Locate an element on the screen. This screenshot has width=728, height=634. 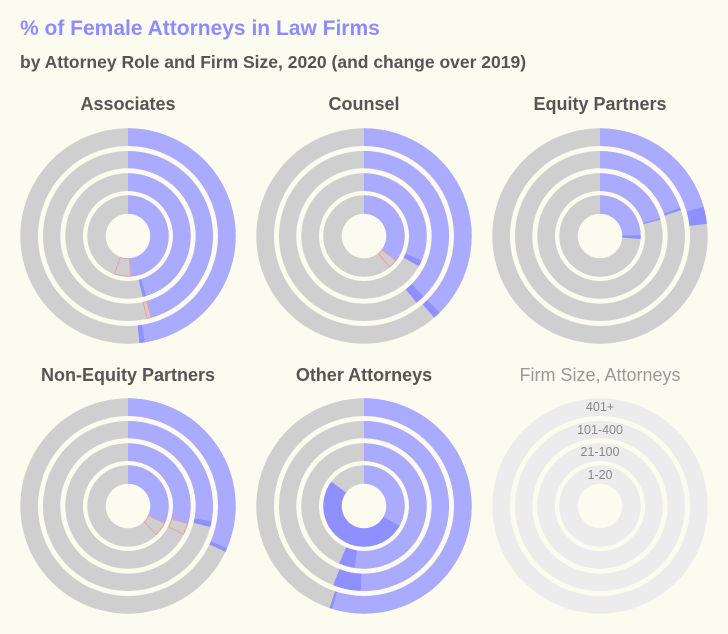
panel-counsel is located at coordinates (364, 236).